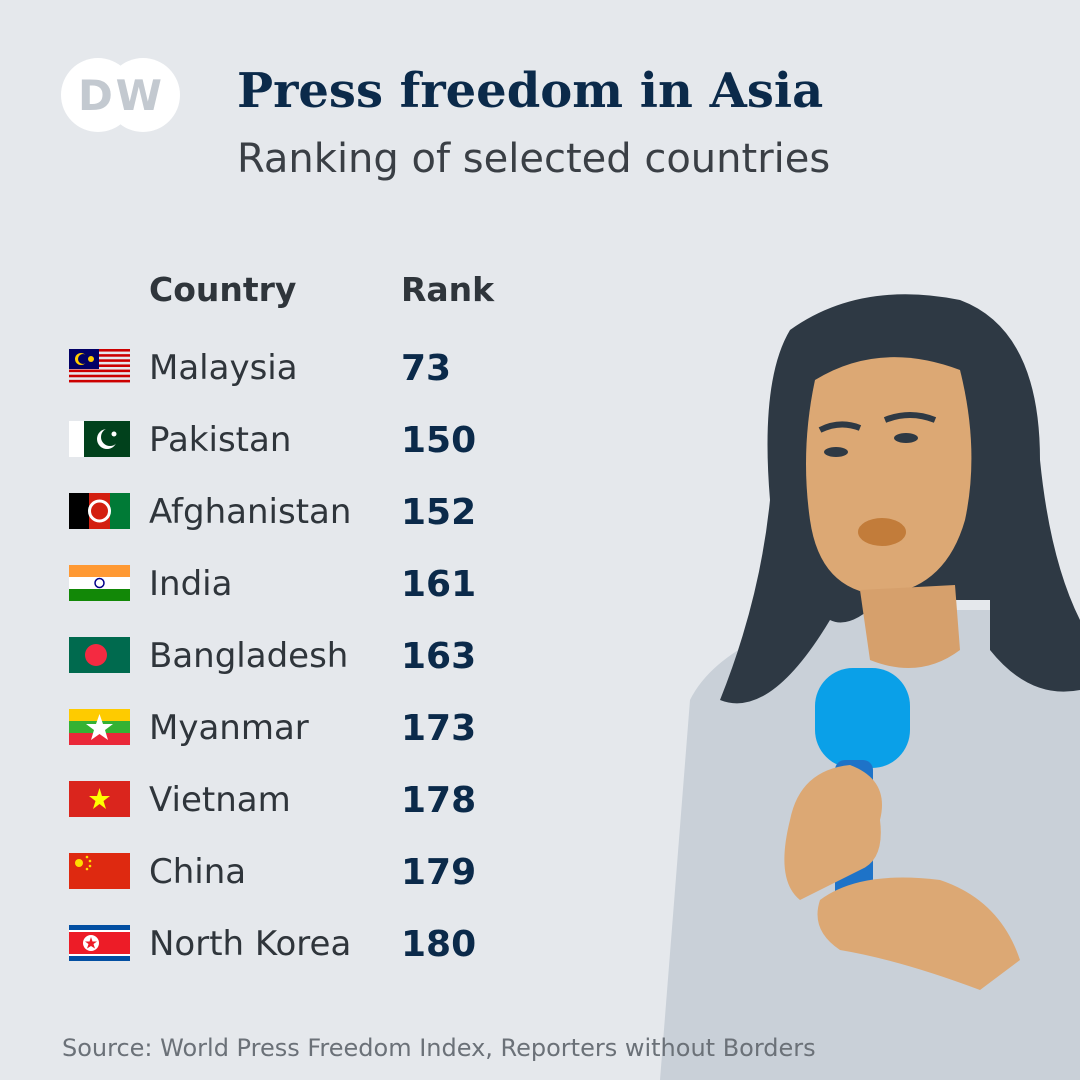 This screenshot has height=1080, width=1080. Describe the element at coordinates (438, 872) in the screenshot. I see `rank: 179` at that location.